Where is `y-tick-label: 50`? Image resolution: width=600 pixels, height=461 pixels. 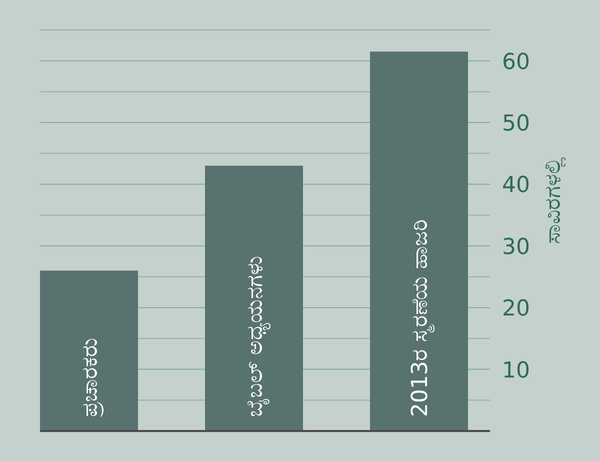
y-tick-label: 50 is located at coordinates (516, 124).